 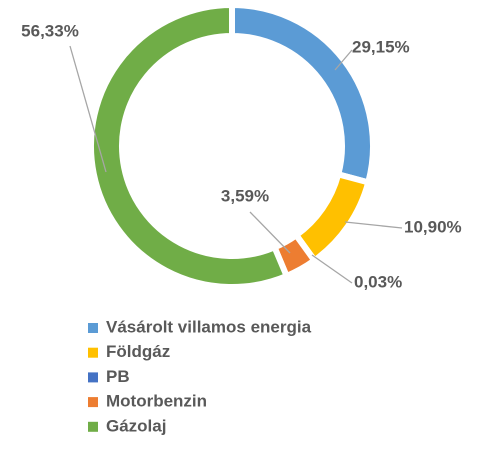 What do you see at coordinates (245, 195) in the screenshot?
I see `data-label: 3,59%` at bounding box center [245, 195].